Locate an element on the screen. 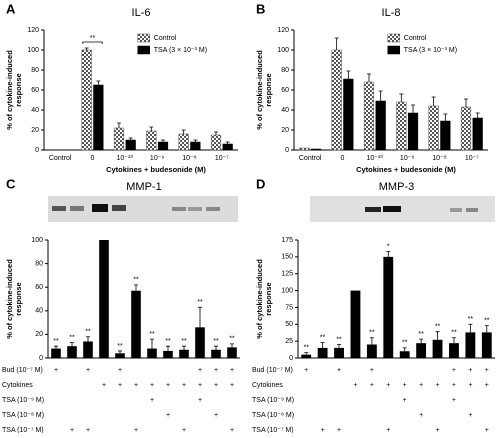 The height and width of the screenshot is (438, 500). x-tick-label: 10⁻⁸ is located at coordinates (439, 158).